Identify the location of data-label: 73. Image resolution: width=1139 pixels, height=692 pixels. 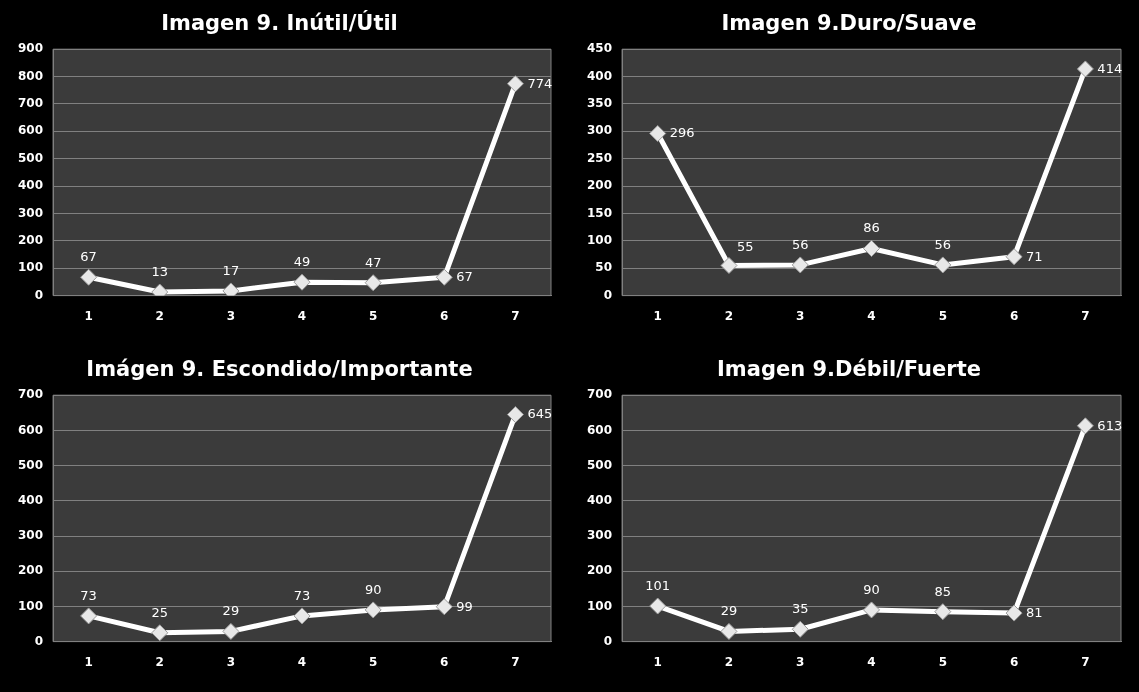
(88, 595).